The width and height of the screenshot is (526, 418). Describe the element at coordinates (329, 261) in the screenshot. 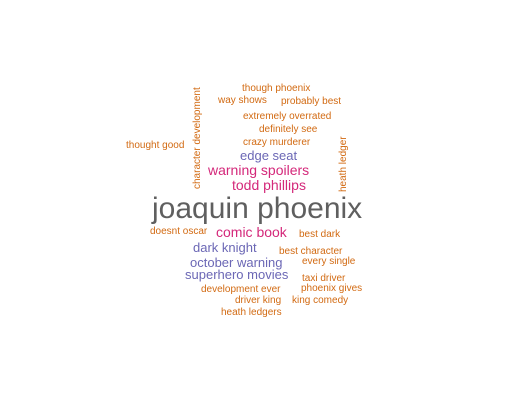

I see `word-every-single: every single` at that location.